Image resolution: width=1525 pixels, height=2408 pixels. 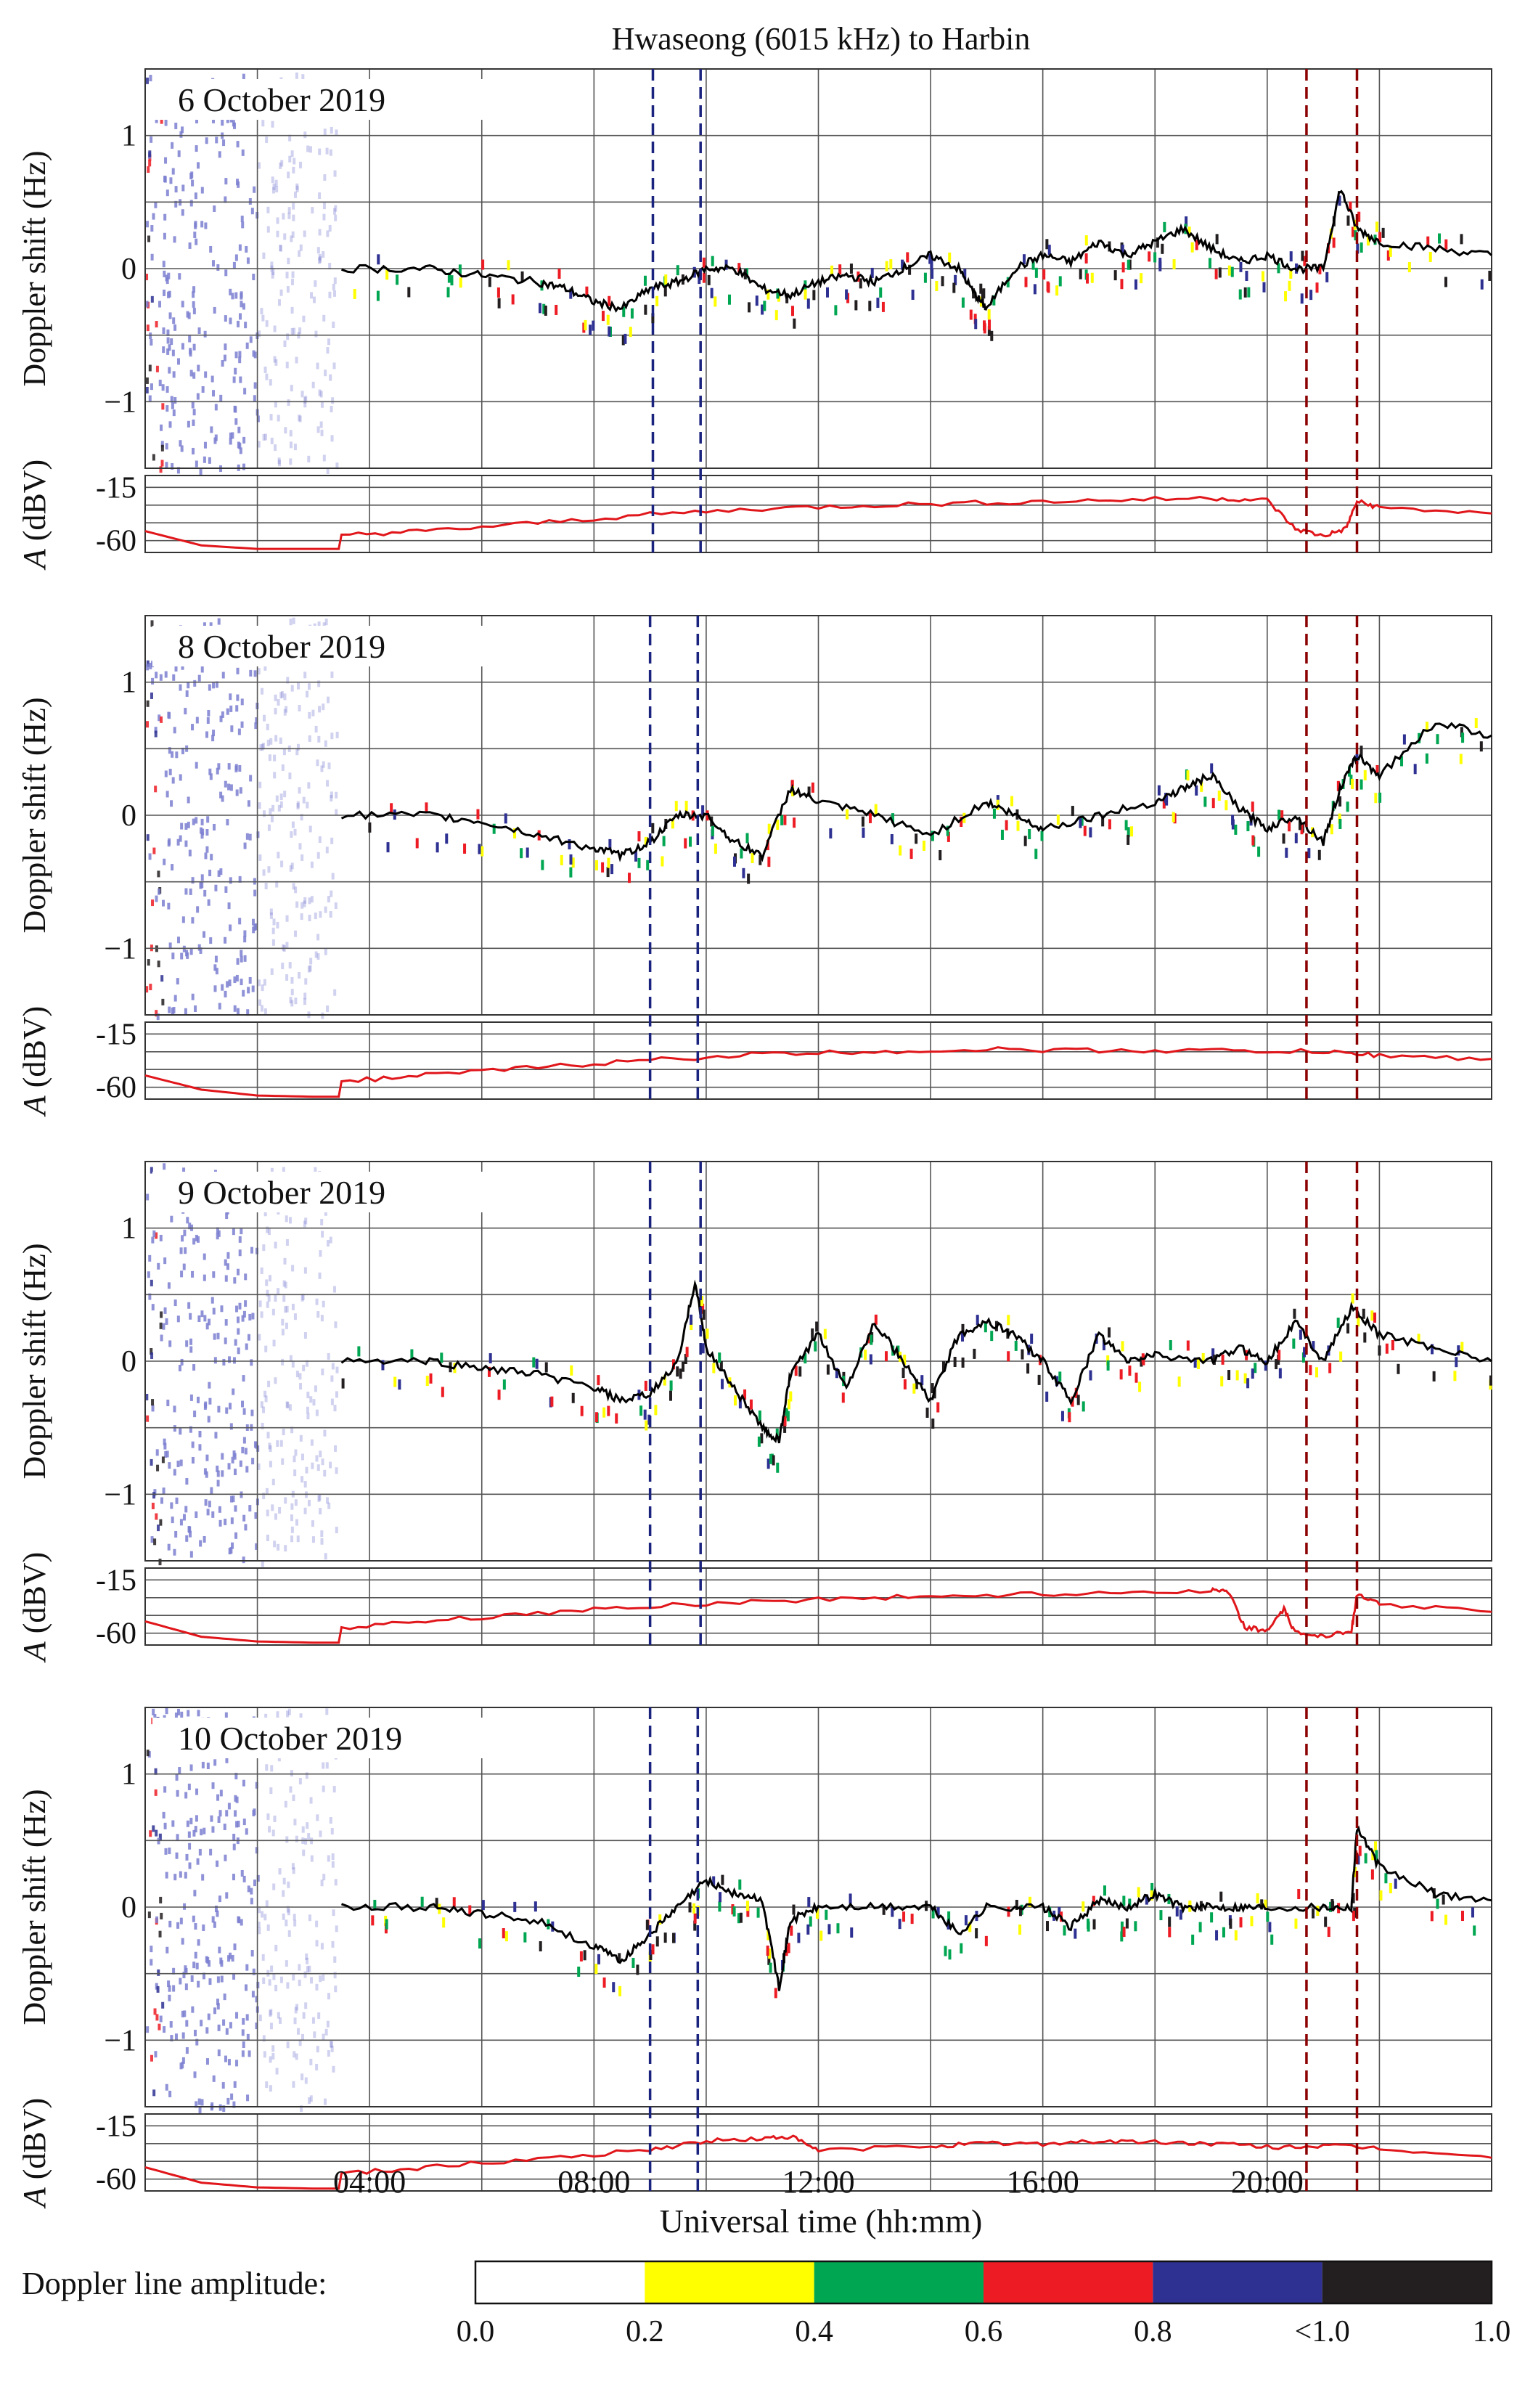 What do you see at coordinates (818, 815) in the screenshot?
I see `doppler-frame` at bounding box center [818, 815].